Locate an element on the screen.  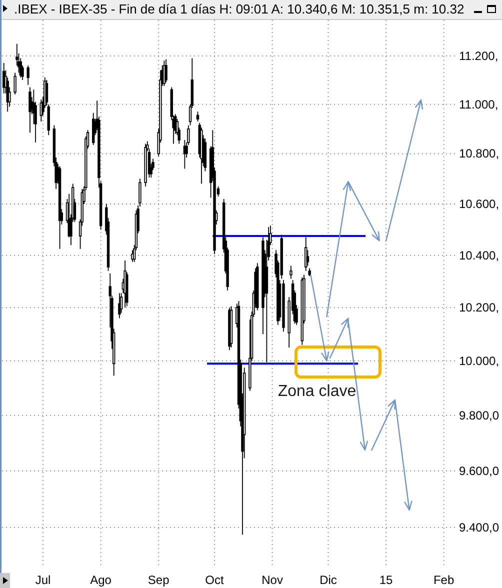
y-tick-label: 10.000, is located at coordinates (479, 361).